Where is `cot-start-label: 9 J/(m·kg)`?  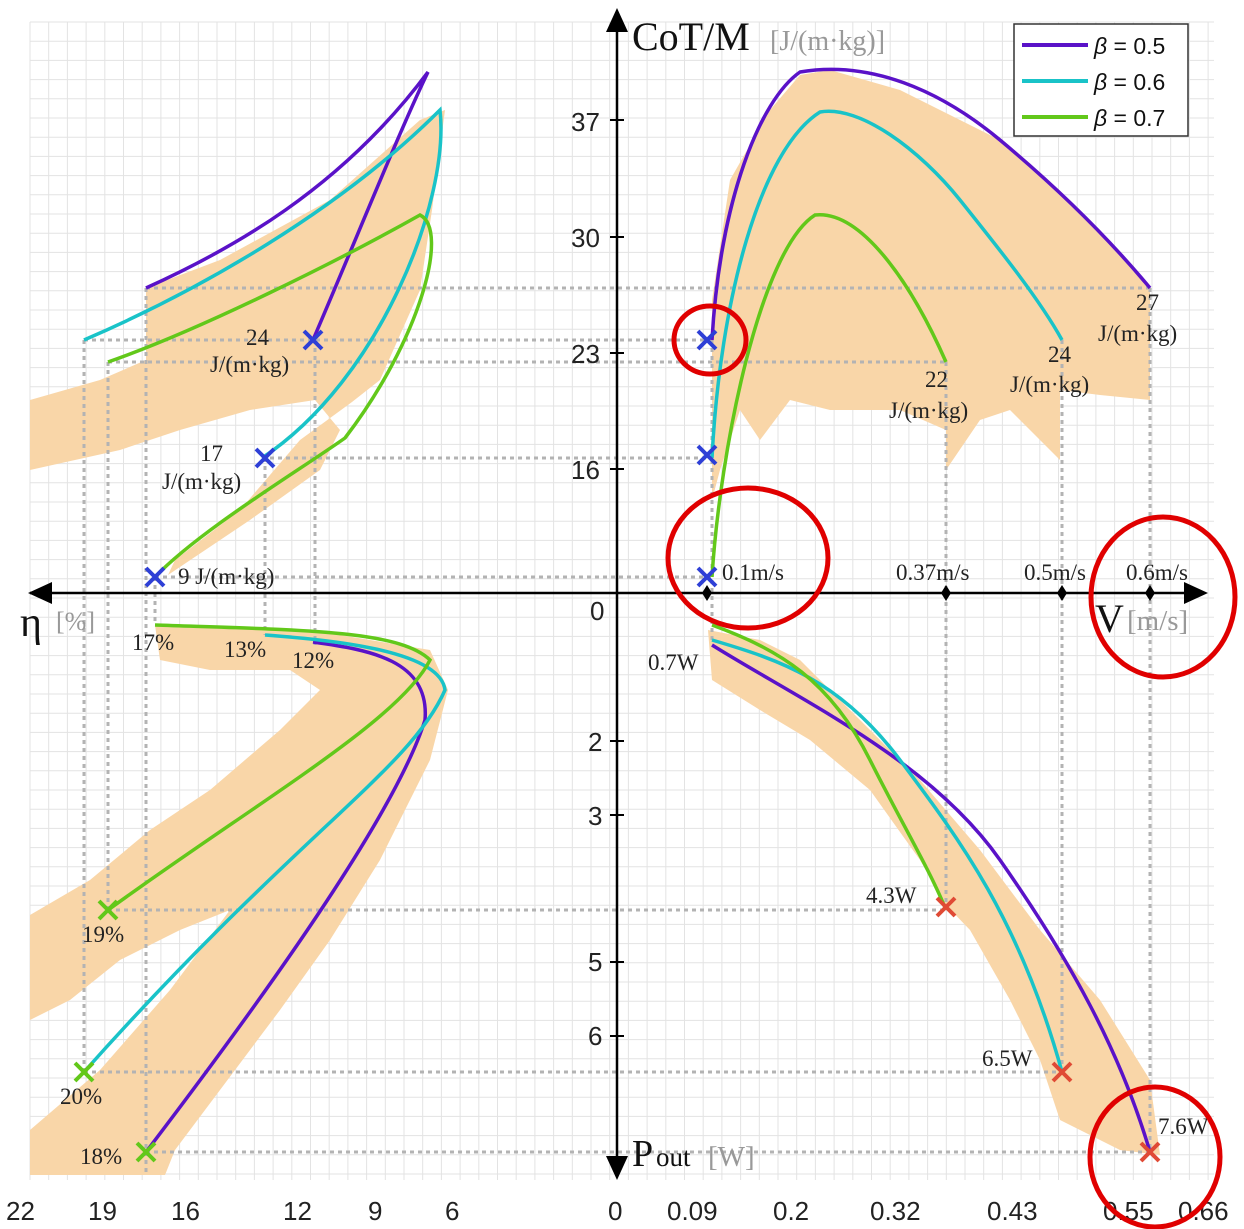
cot-start-label: 9 J/(m·kg) is located at coordinates (226, 576).